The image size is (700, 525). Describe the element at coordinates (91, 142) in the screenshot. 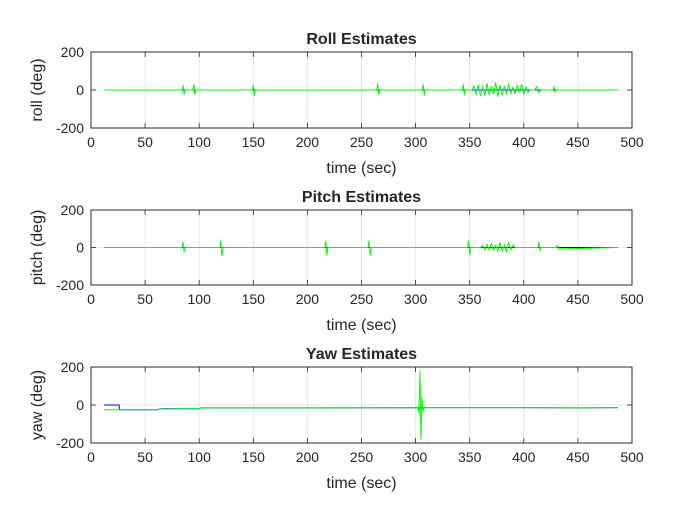

I see `roll-x-tick-label: 0` at that location.